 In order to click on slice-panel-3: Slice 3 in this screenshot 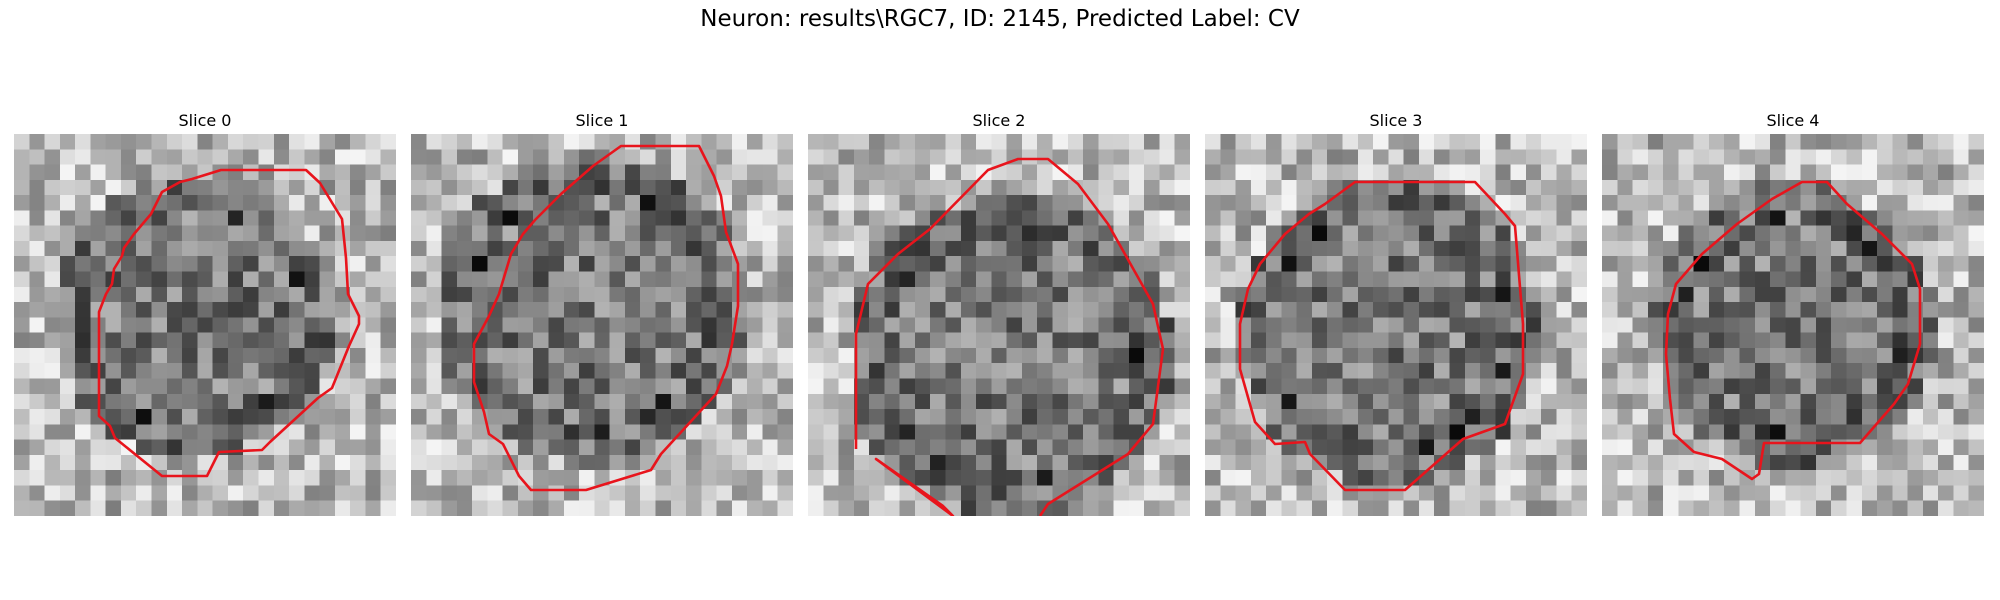, I will do `click(1396, 313)`.